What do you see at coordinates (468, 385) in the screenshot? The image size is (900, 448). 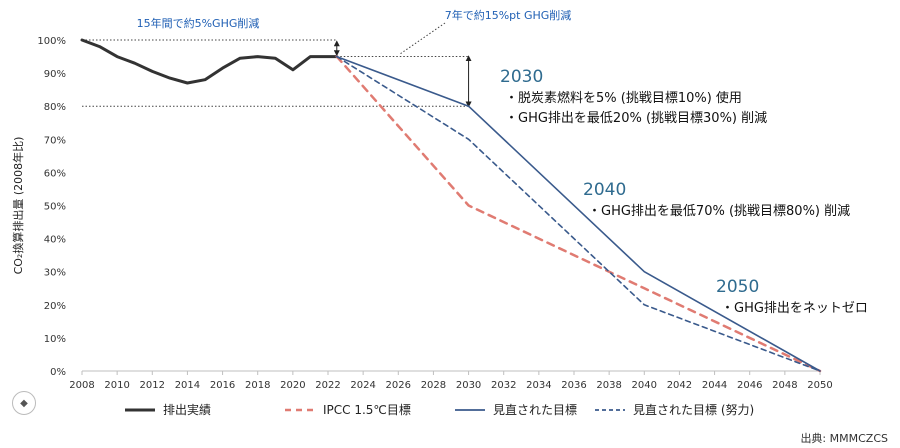 I see `x-tick-label: 2030` at bounding box center [468, 385].